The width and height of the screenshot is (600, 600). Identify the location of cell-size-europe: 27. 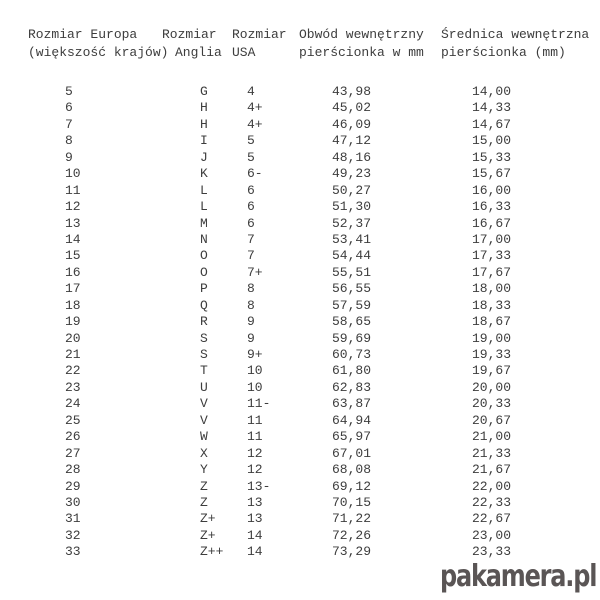
(73, 453).